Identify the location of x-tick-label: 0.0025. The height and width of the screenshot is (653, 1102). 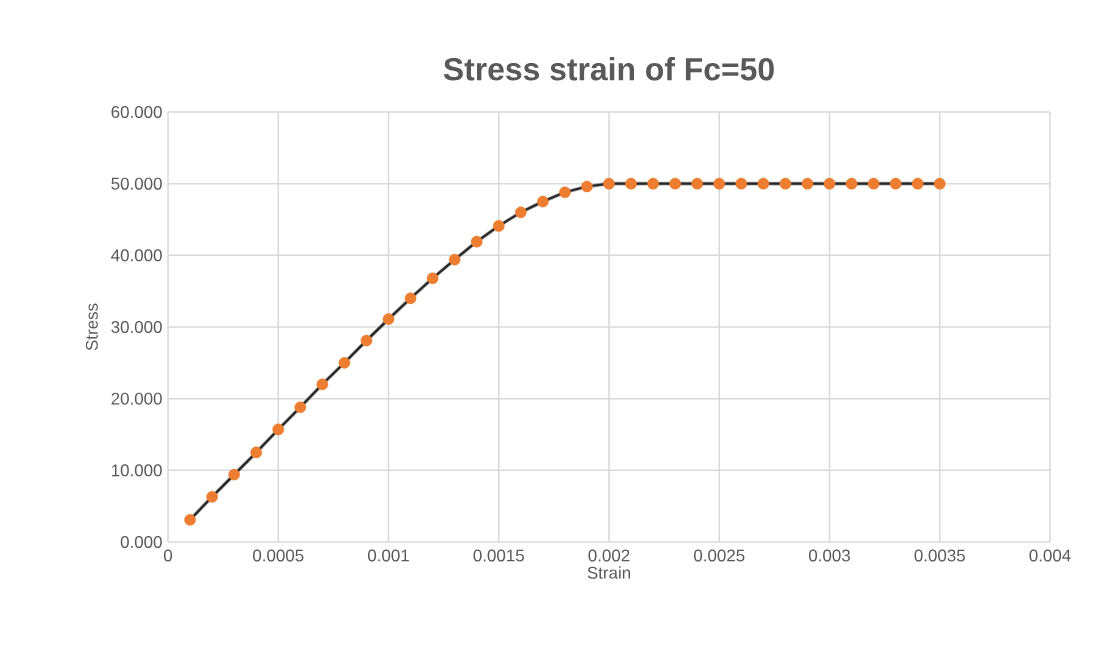
(719, 555).